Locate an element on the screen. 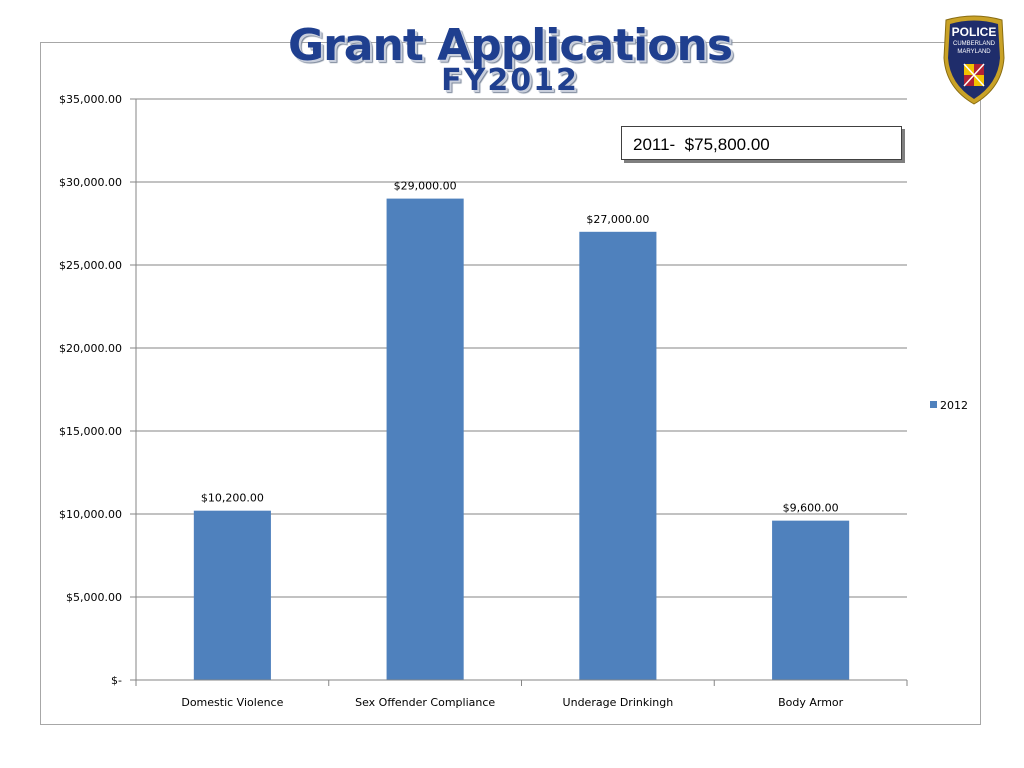 The image size is (1024, 768). chart-title: Grant Applications FY2012 is located at coordinates (510, 64).